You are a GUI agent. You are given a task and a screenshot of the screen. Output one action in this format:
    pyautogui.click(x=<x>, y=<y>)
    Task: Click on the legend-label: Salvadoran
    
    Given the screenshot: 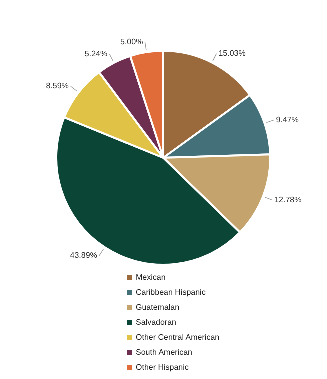 What is the action you would take?
    pyautogui.click(x=156, y=322)
    